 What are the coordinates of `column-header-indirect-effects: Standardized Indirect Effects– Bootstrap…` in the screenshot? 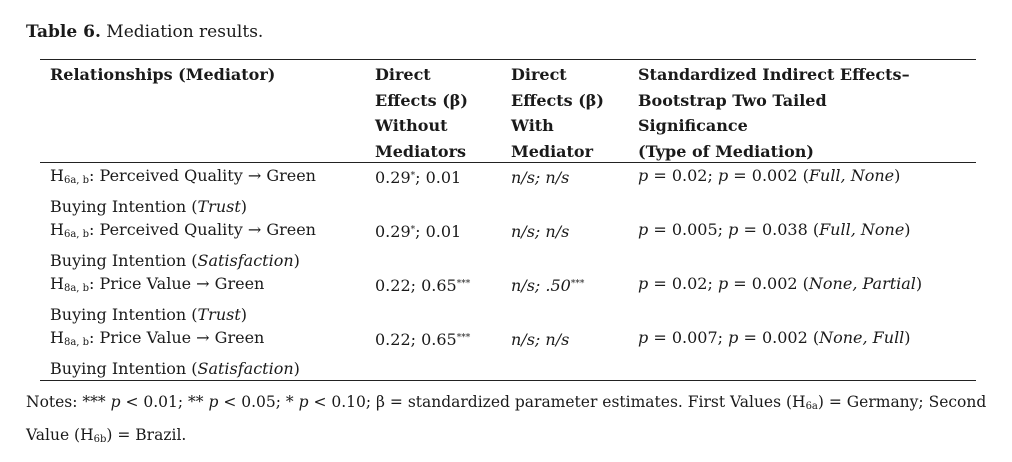 It's located at (774, 113).